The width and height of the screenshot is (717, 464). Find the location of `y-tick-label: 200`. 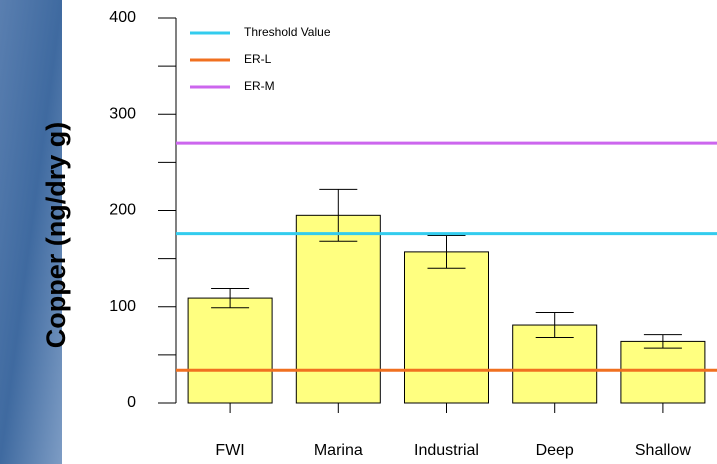

y-tick-label: 200 is located at coordinates (122, 210).